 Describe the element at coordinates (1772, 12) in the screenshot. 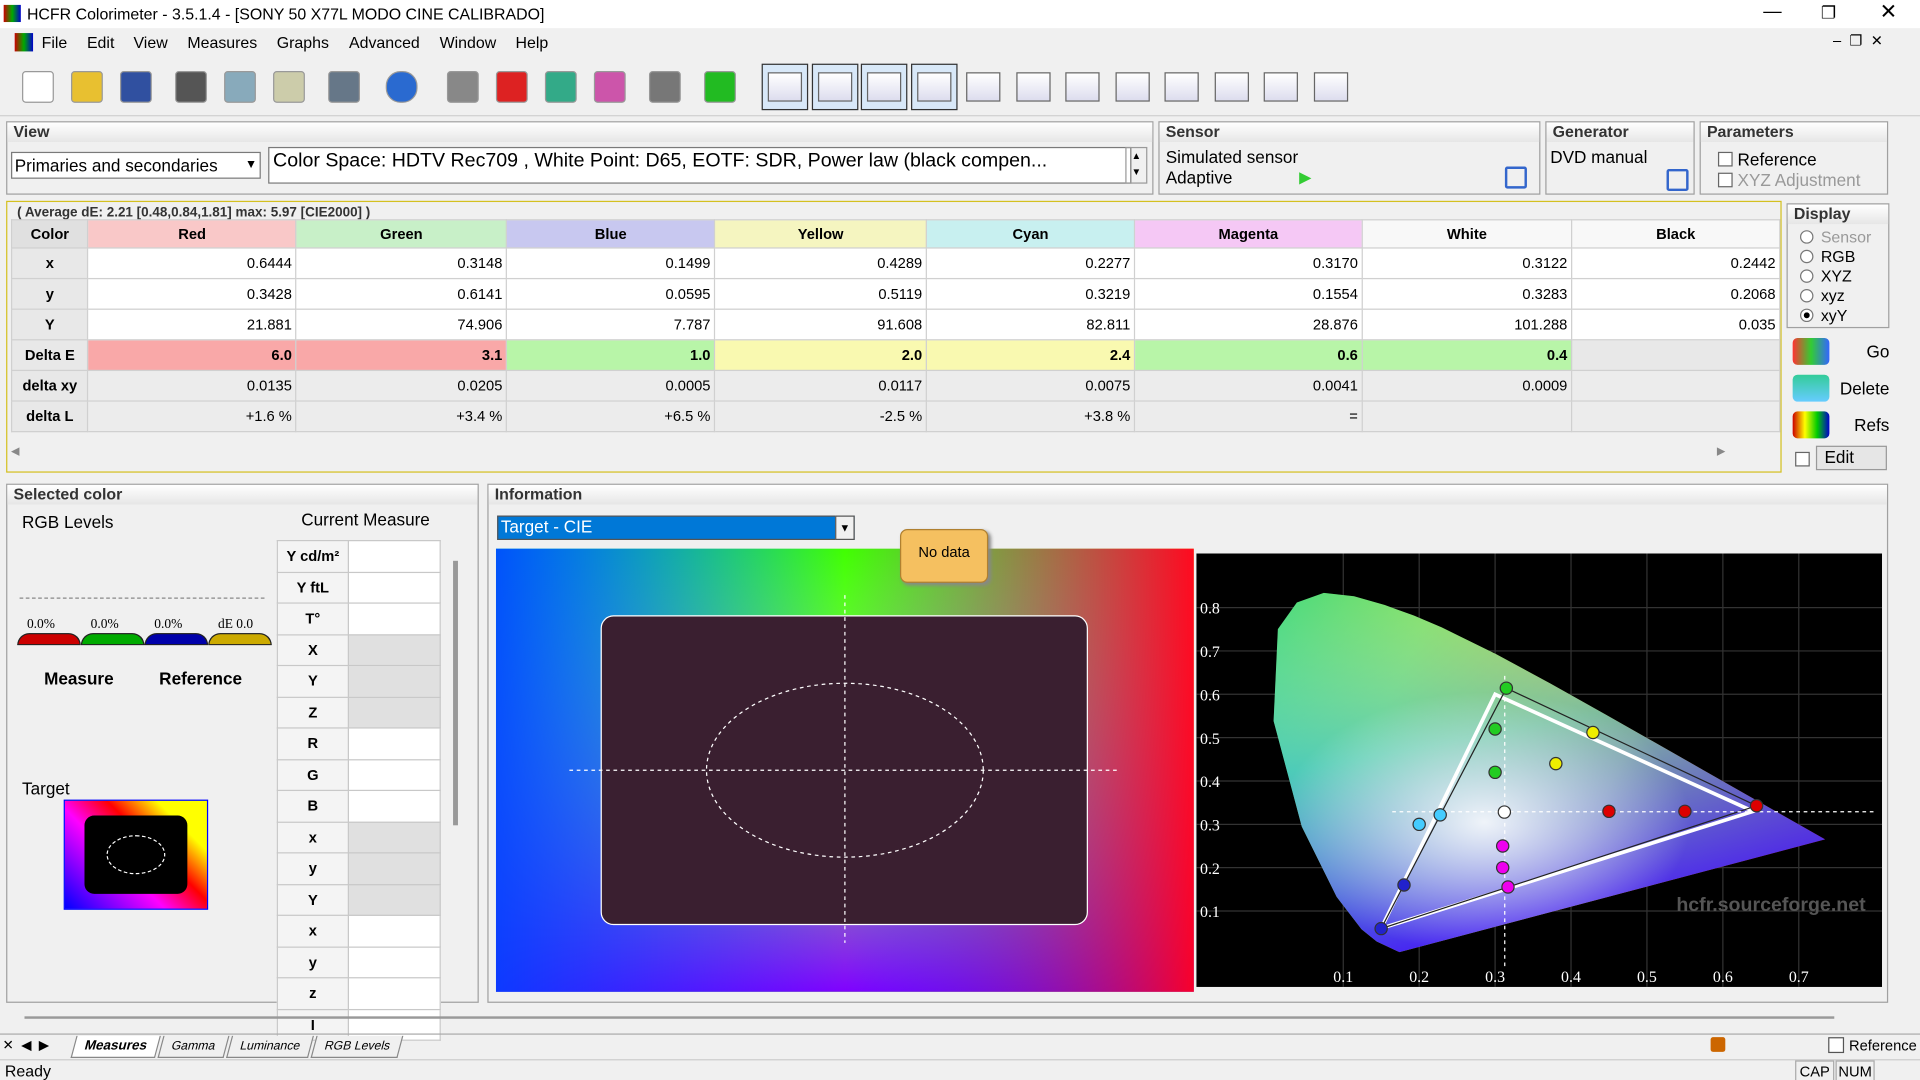

I see `minimize: —` at that location.